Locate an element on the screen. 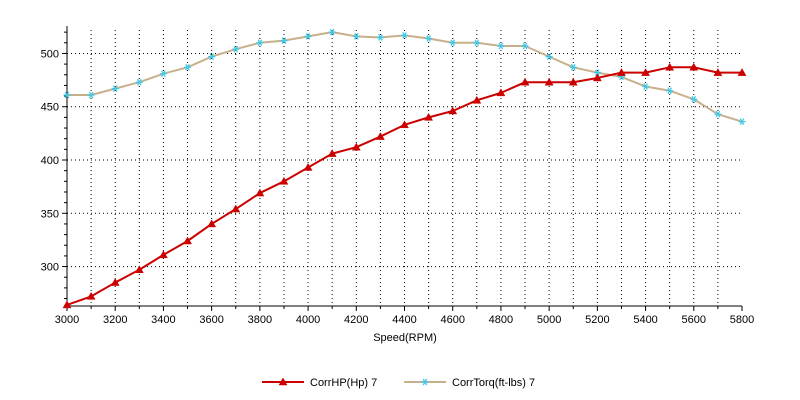 Image resolution: width=800 pixels, height=400 pixels. x-tick-label: 3200 is located at coordinates (115, 320).